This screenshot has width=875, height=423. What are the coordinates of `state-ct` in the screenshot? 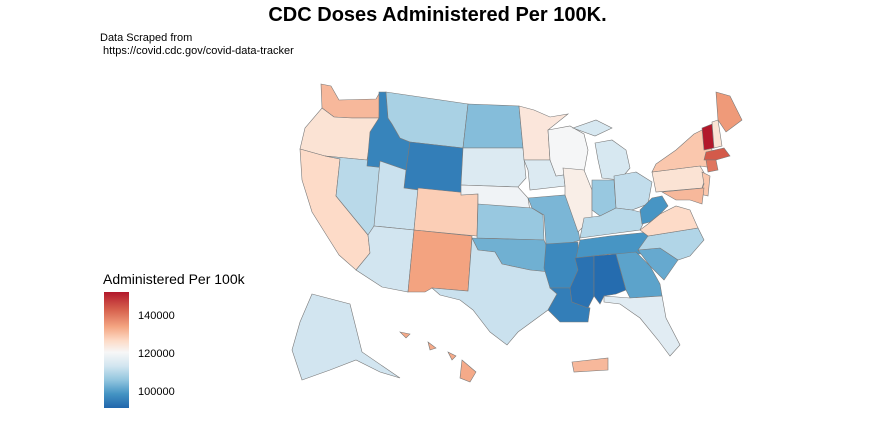 It's located at (712, 166).